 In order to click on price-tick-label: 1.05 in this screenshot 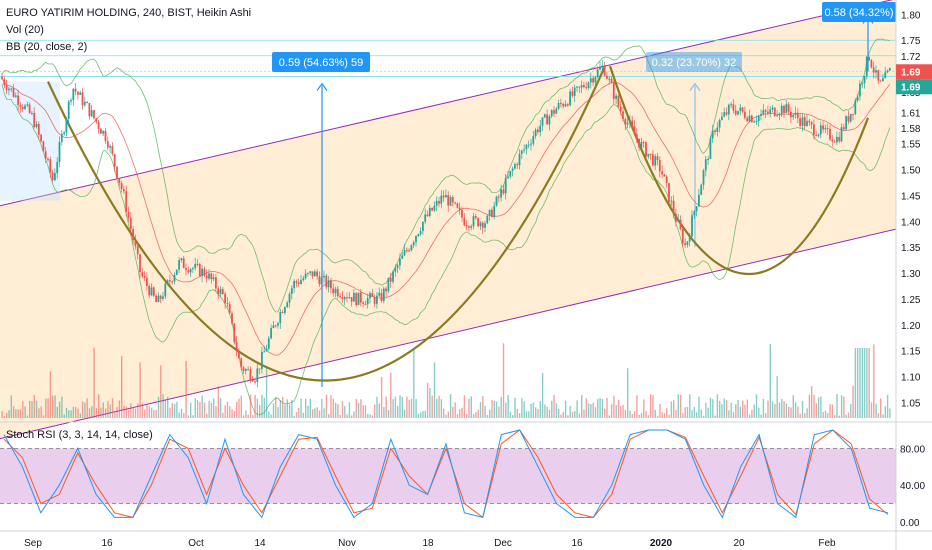, I will do `click(911, 403)`.